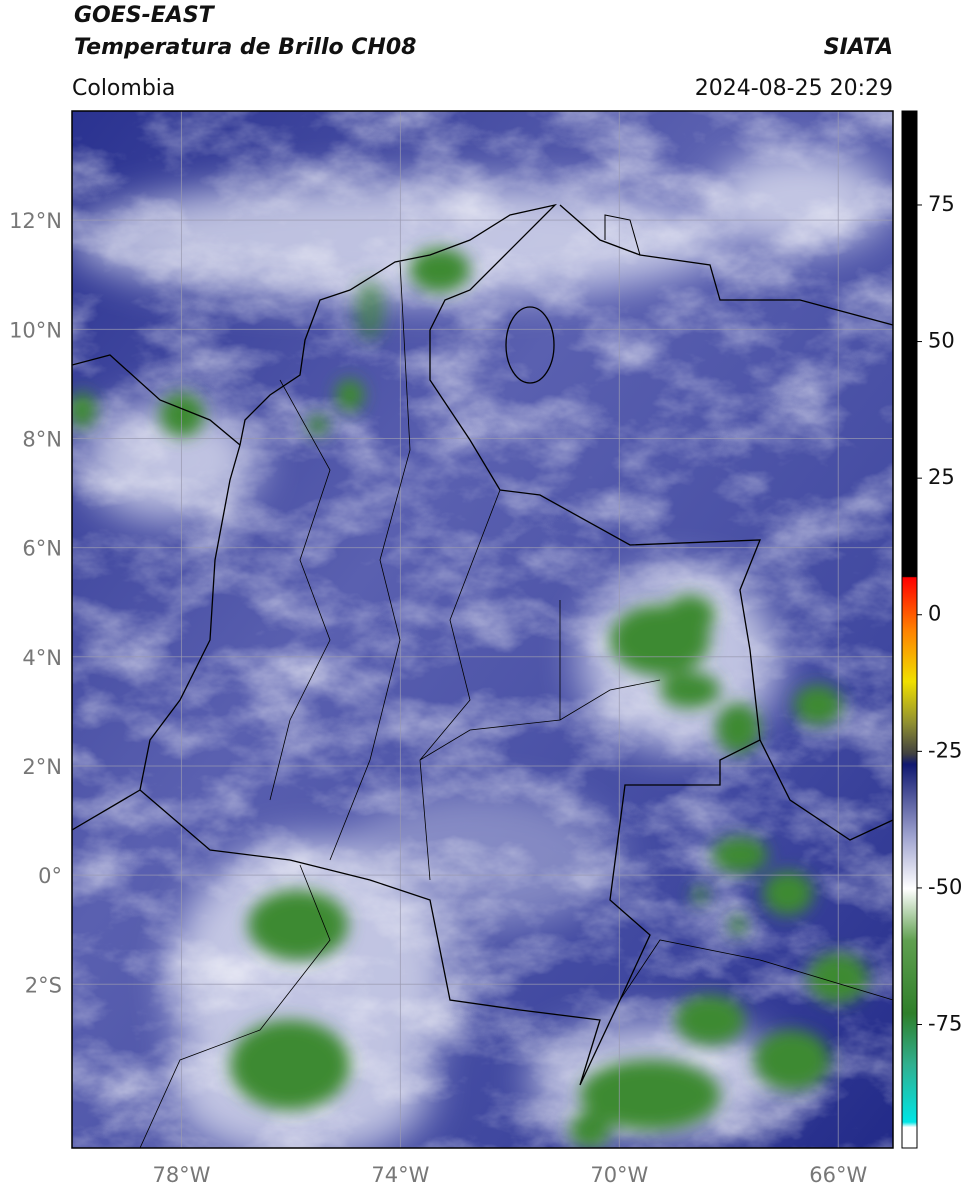 The width and height of the screenshot is (966, 1190). What do you see at coordinates (35, 221) in the screenshot?
I see `y-tick-label: 12°N` at bounding box center [35, 221].